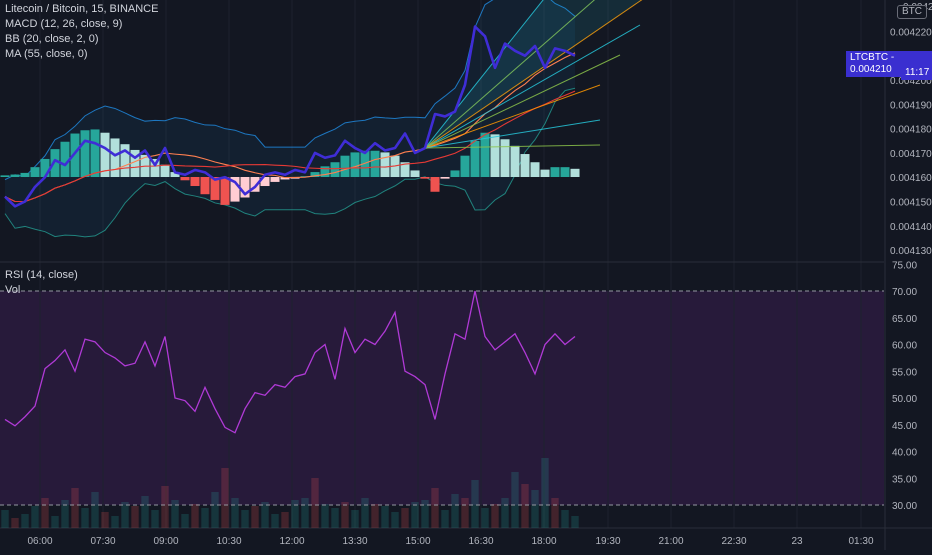 This screenshot has width=932, height=555. What do you see at coordinates (911, 154) in the screenshot?
I see `price-tick-label: 0.004170` at bounding box center [911, 154].